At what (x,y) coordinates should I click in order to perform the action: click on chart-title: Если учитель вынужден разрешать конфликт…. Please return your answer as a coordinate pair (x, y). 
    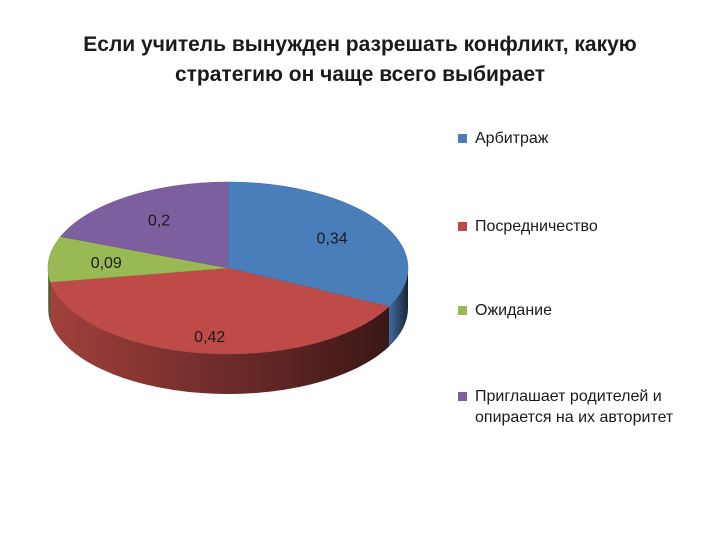
    Looking at the image, I should click on (360, 60).